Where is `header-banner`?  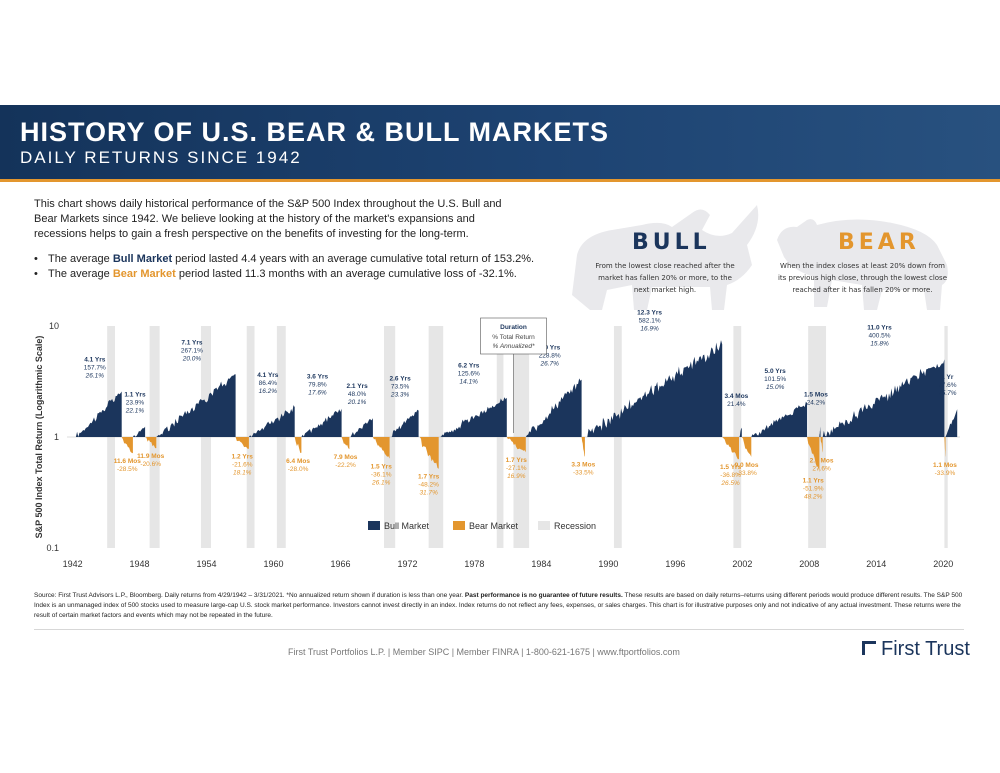 header-banner is located at coordinates (500, 142).